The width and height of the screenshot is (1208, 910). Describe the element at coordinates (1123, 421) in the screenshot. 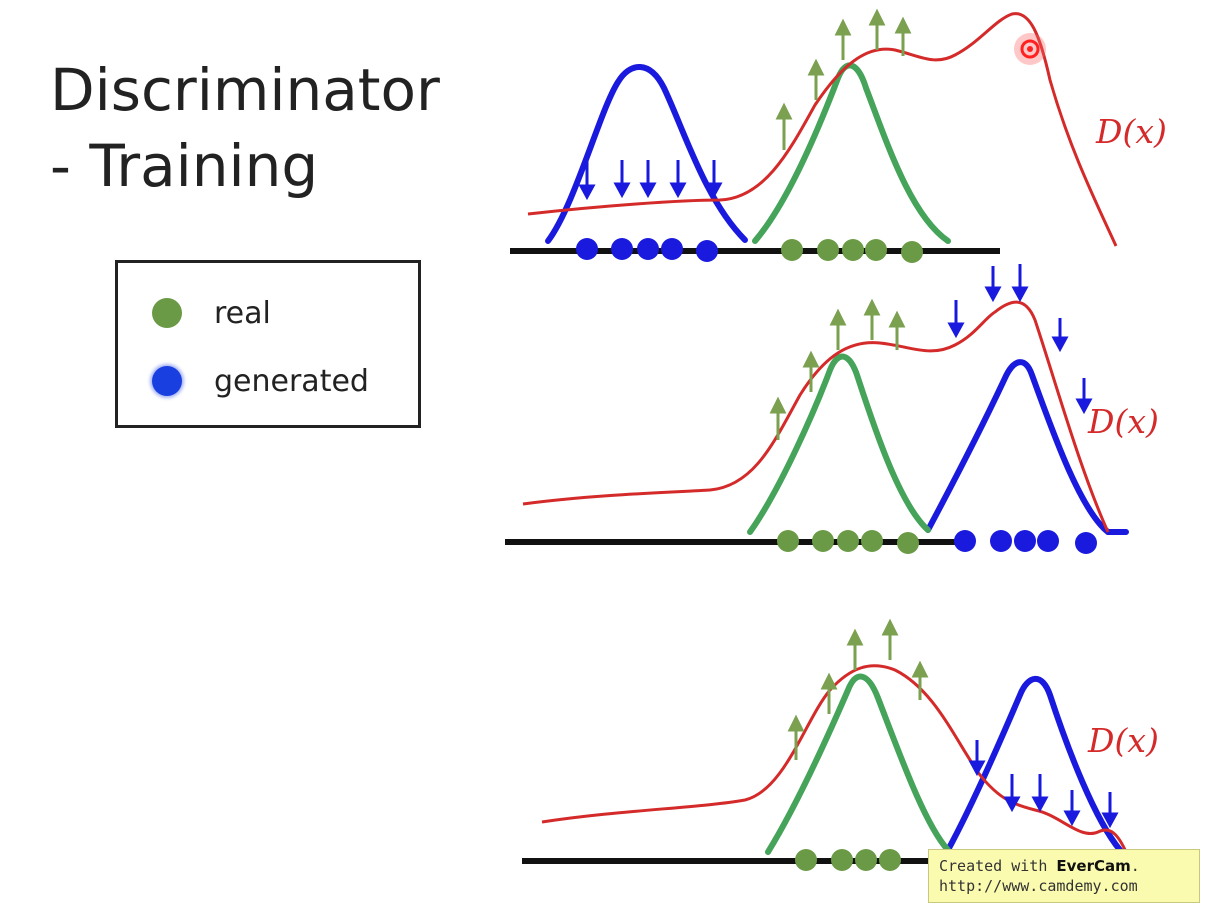

I see `discriminator-label-2: D(x)` at that location.